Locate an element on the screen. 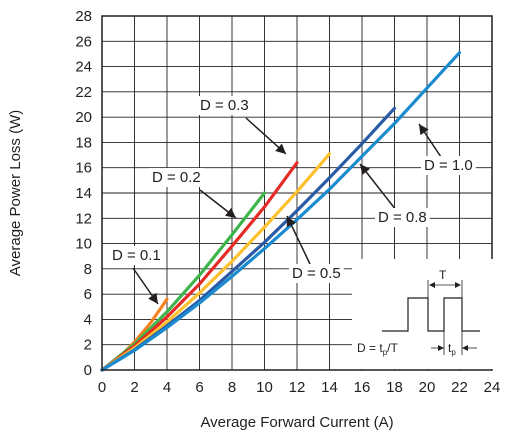 The height and width of the screenshot is (436, 507). duty-cycle-inset: T D = tp/T tp is located at coordinates (422, 314).